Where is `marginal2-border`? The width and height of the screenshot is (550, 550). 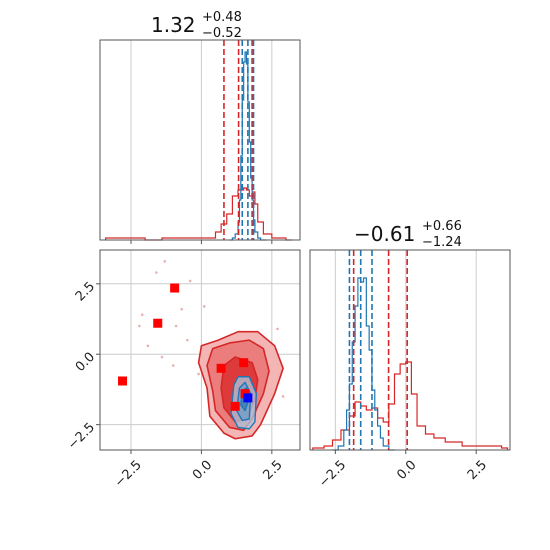
marginal2-border is located at coordinates (410, 350).